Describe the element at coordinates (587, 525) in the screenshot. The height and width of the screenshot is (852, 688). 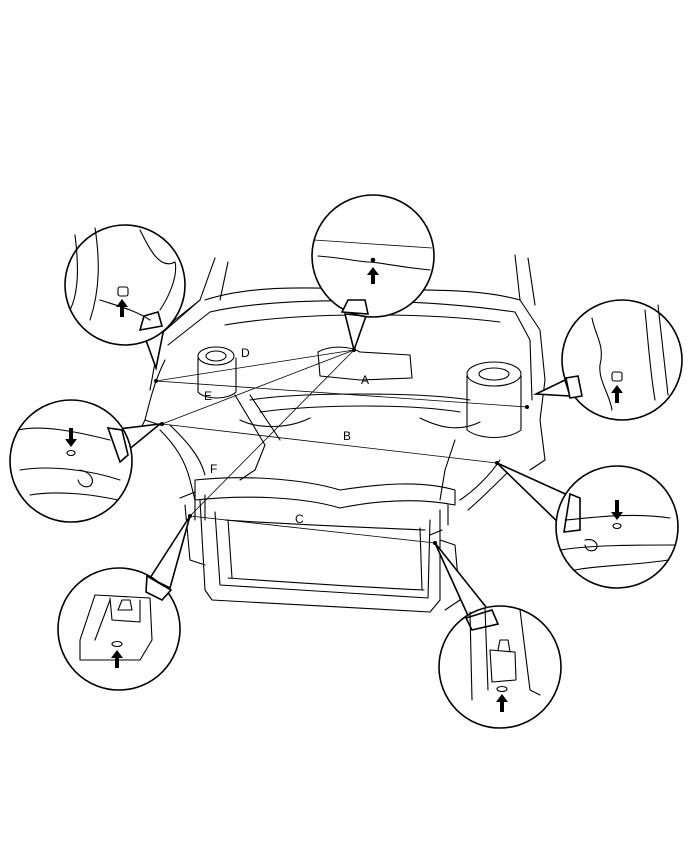
I see `callout-right` at that location.